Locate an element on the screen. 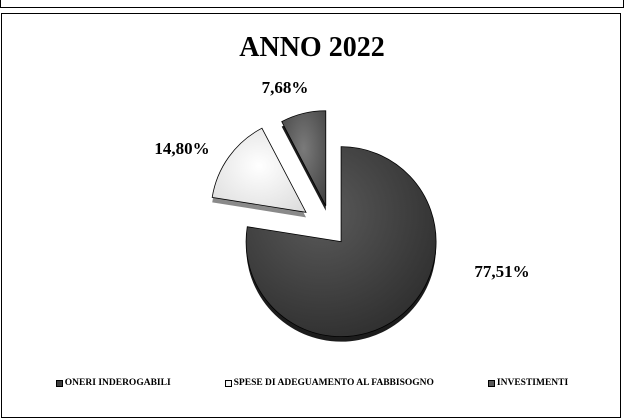 This screenshot has width=624, height=420. slice-oneri-inderogabili is located at coordinates (341, 242).